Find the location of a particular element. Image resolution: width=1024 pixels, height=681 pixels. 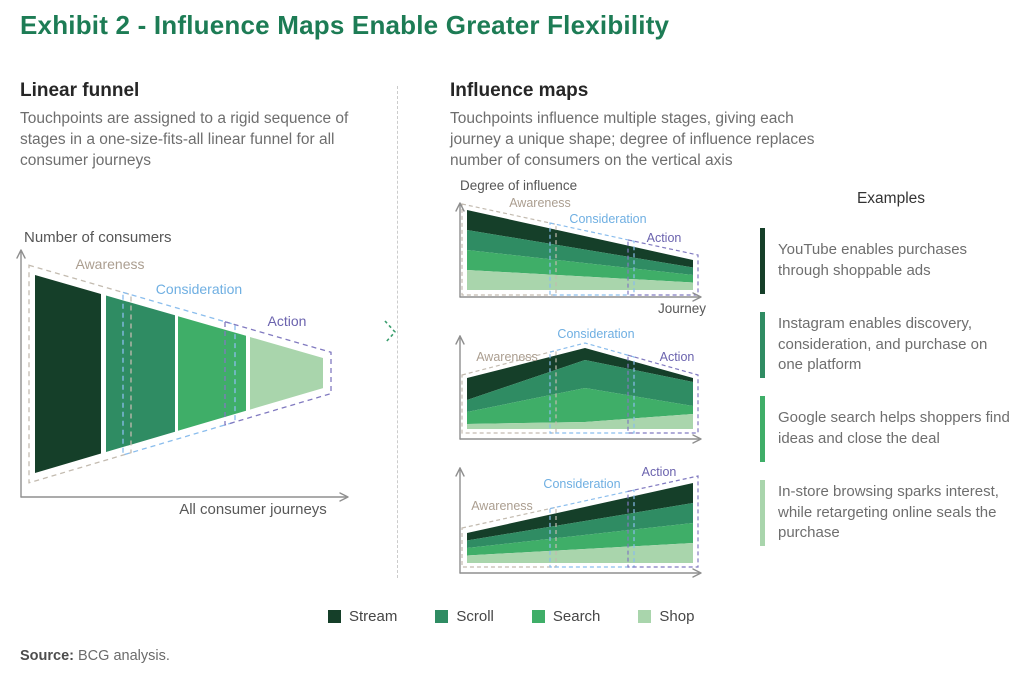

influence-map-peaked: Awareness Consideration Action is located at coordinates (578, 385).